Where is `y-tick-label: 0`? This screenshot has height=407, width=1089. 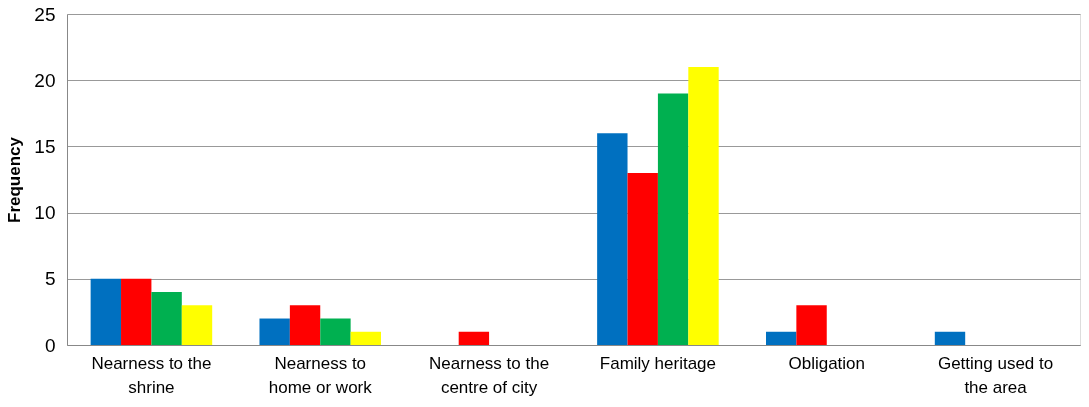 y-tick-label: 0 is located at coordinates (50, 345).